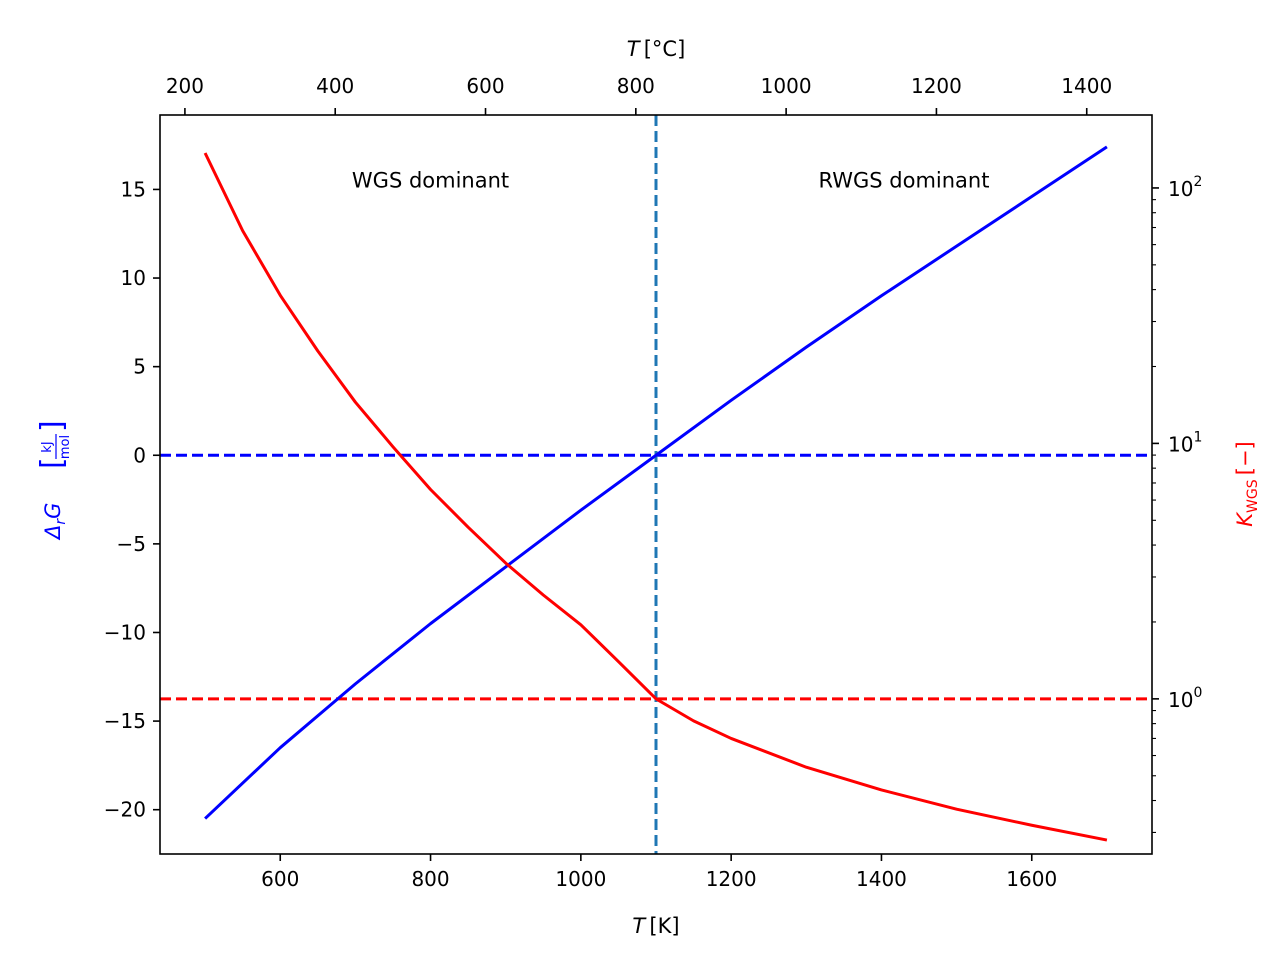  Describe the element at coordinates (904, 181) in the screenshot. I see `annotation-1: RWGS dominant` at that location.